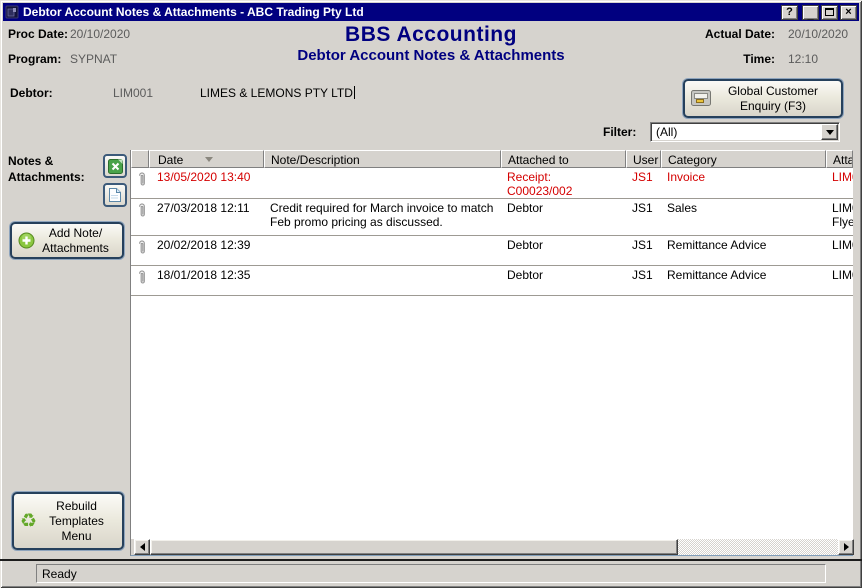 Image resolution: width=862 pixels, height=588 pixels. What do you see at coordinates (75, 240) in the screenshot?
I see `add-note-attachments-label: Add Note/ Attachments` at bounding box center [75, 240].